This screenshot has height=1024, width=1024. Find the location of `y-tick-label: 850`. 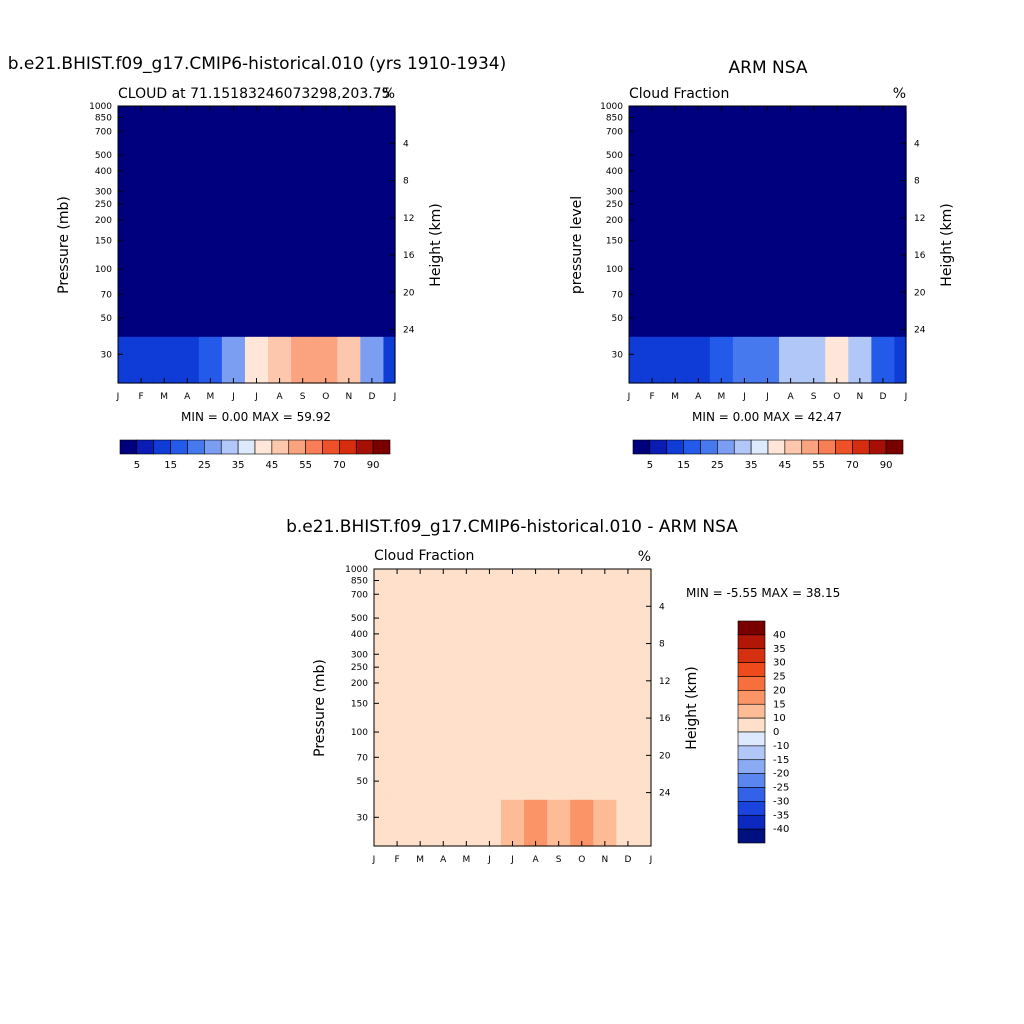

y-tick-label: 850 is located at coordinates (103, 119).